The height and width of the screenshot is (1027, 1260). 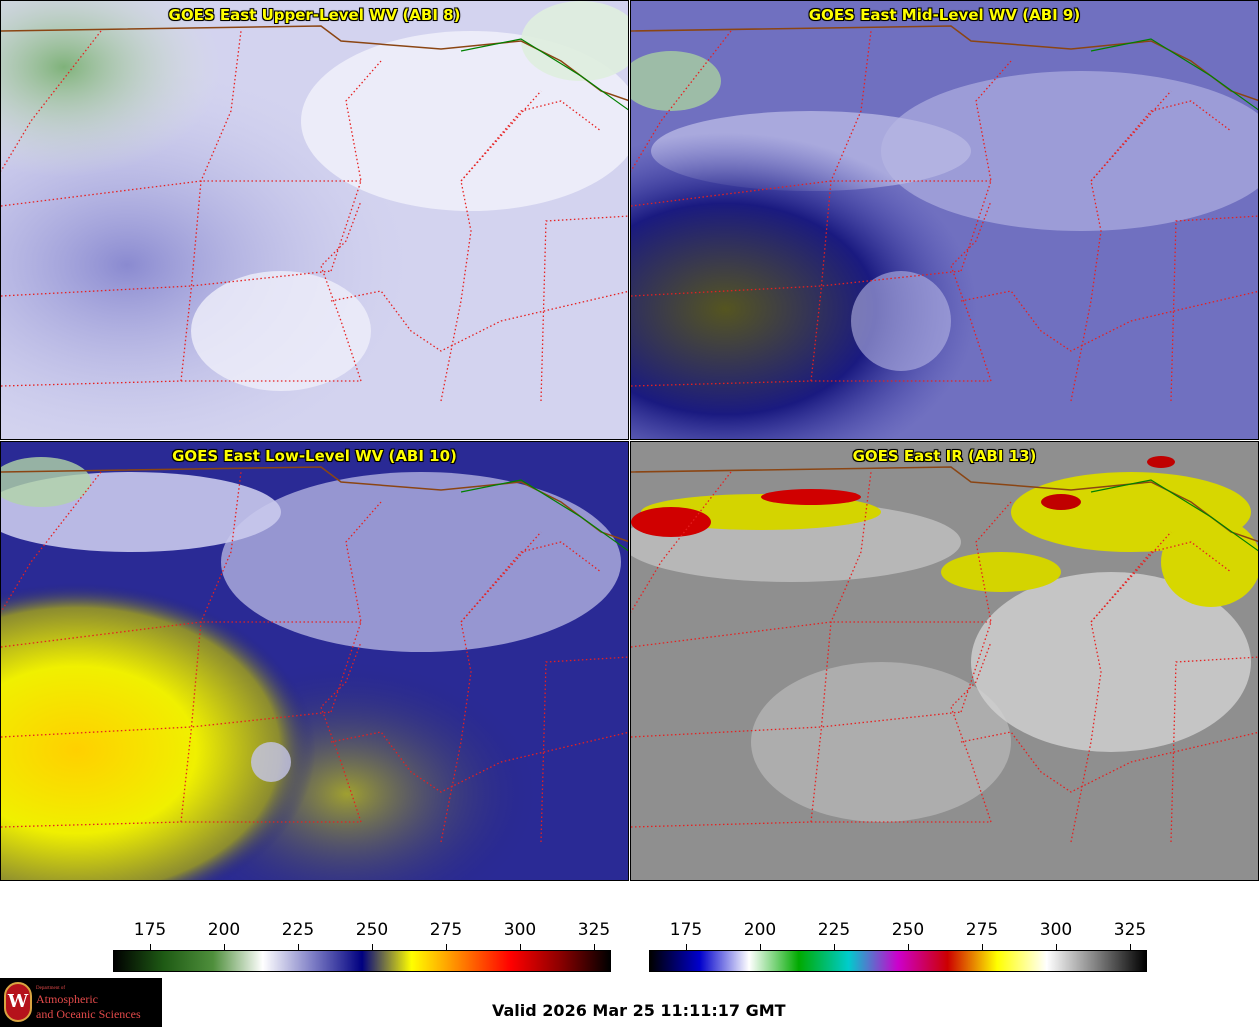 What do you see at coordinates (314, 15) in the screenshot?
I see `panel-title: GOES East Upper-Level WV (ABI 8)` at bounding box center [314, 15].